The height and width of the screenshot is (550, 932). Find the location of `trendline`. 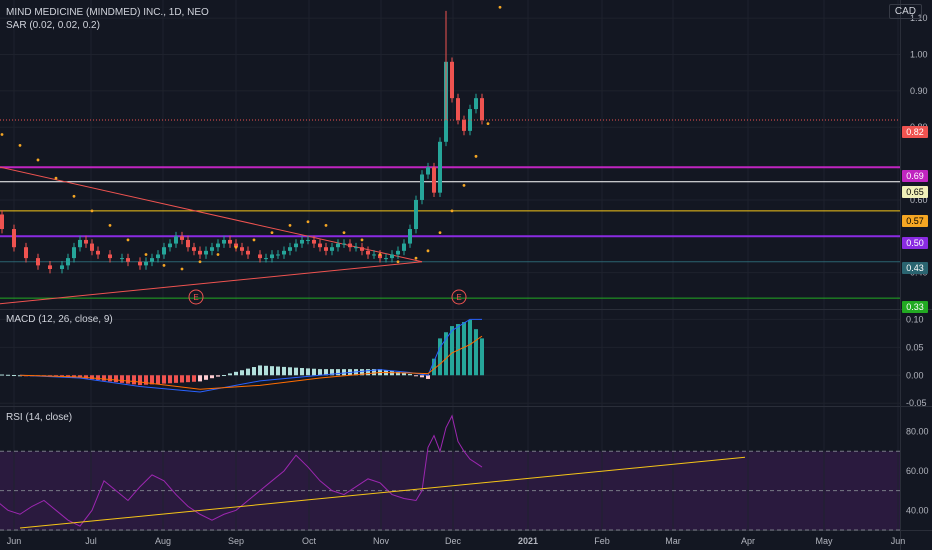

trendline is located at coordinates (211, 283).